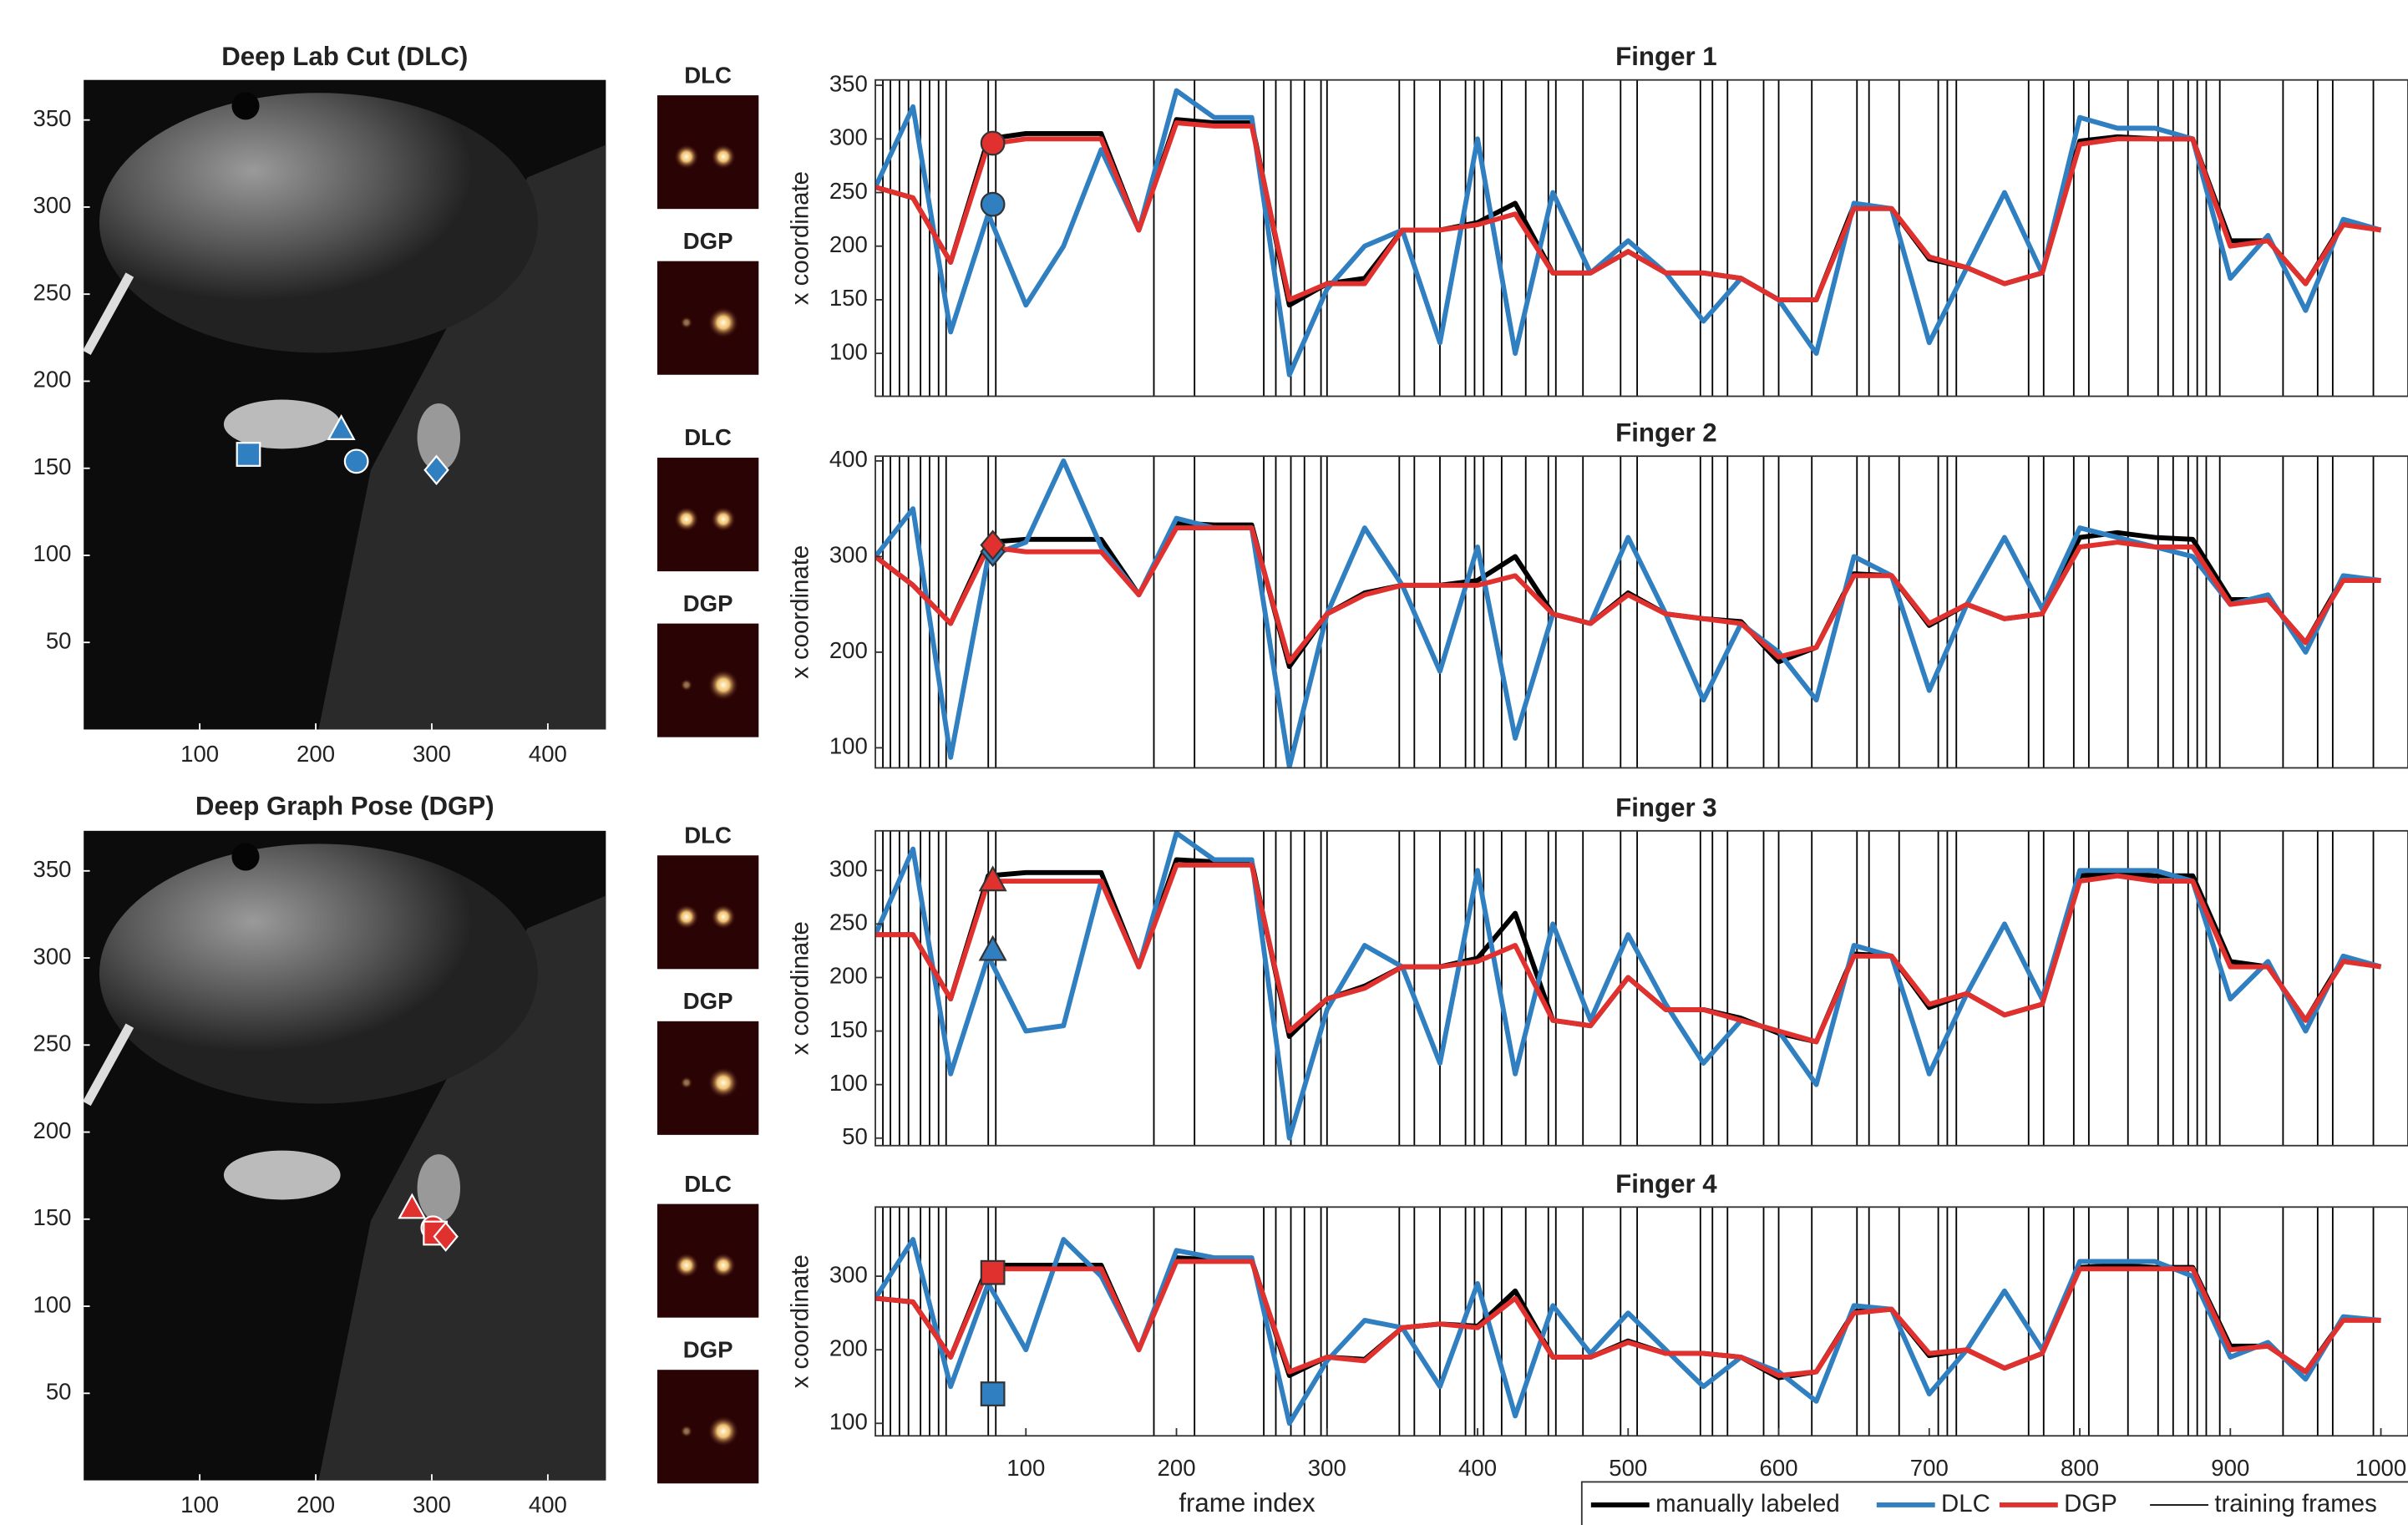  I want to click on chart-title: Finger 4, so click(1666, 1183).